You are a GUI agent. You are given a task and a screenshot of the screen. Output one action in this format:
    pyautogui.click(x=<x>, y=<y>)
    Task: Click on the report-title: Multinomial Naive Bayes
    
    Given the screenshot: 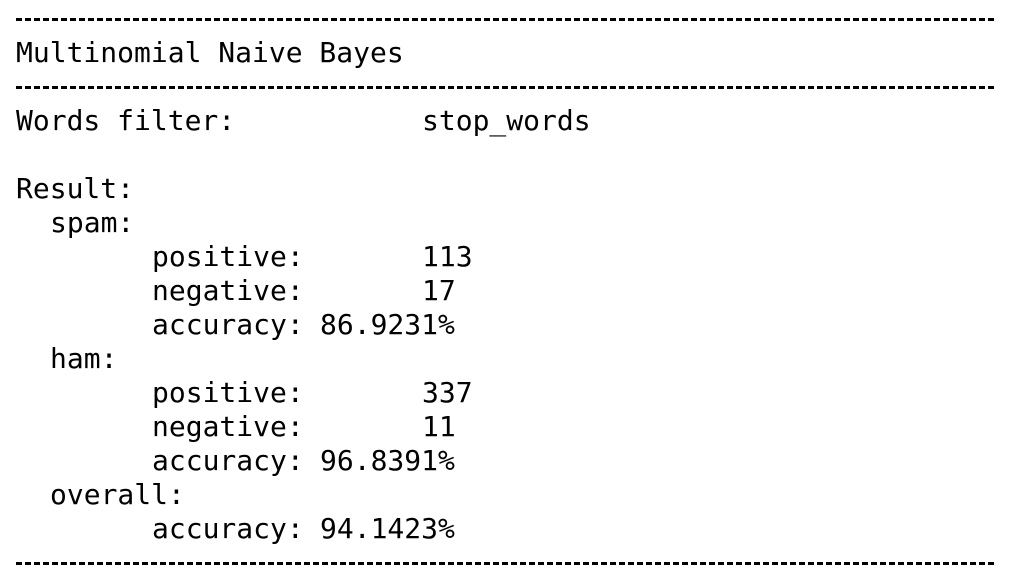 What is the action you would take?
    pyautogui.click(x=210, y=52)
    